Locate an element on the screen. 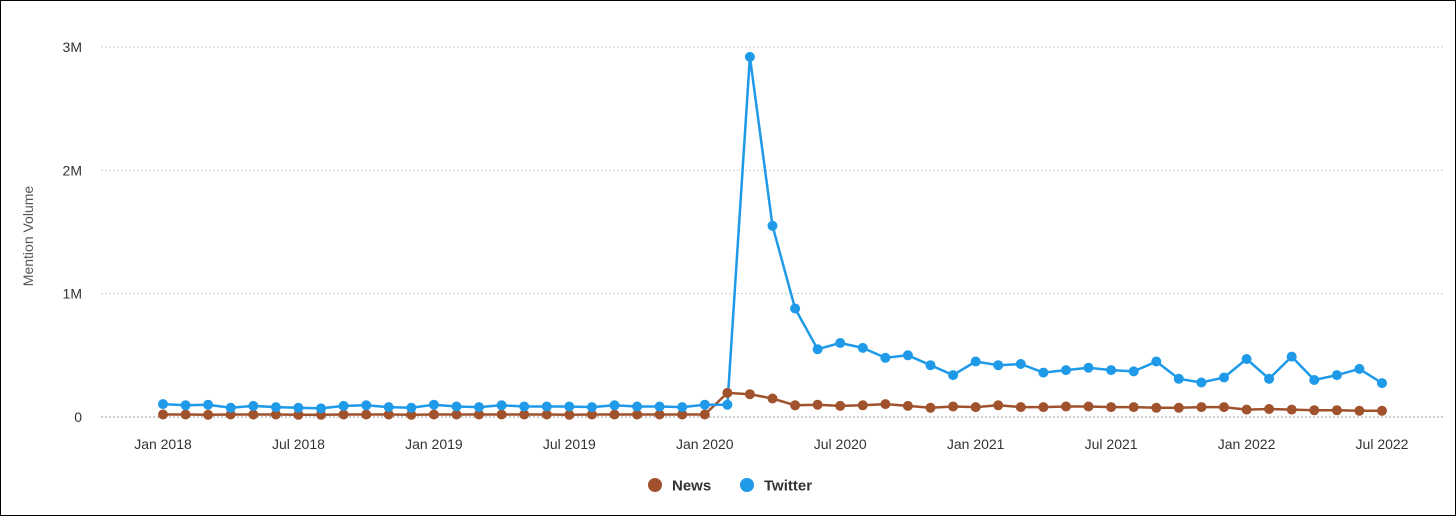  legend-item-twitter: Twitter is located at coordinates (776, 486).